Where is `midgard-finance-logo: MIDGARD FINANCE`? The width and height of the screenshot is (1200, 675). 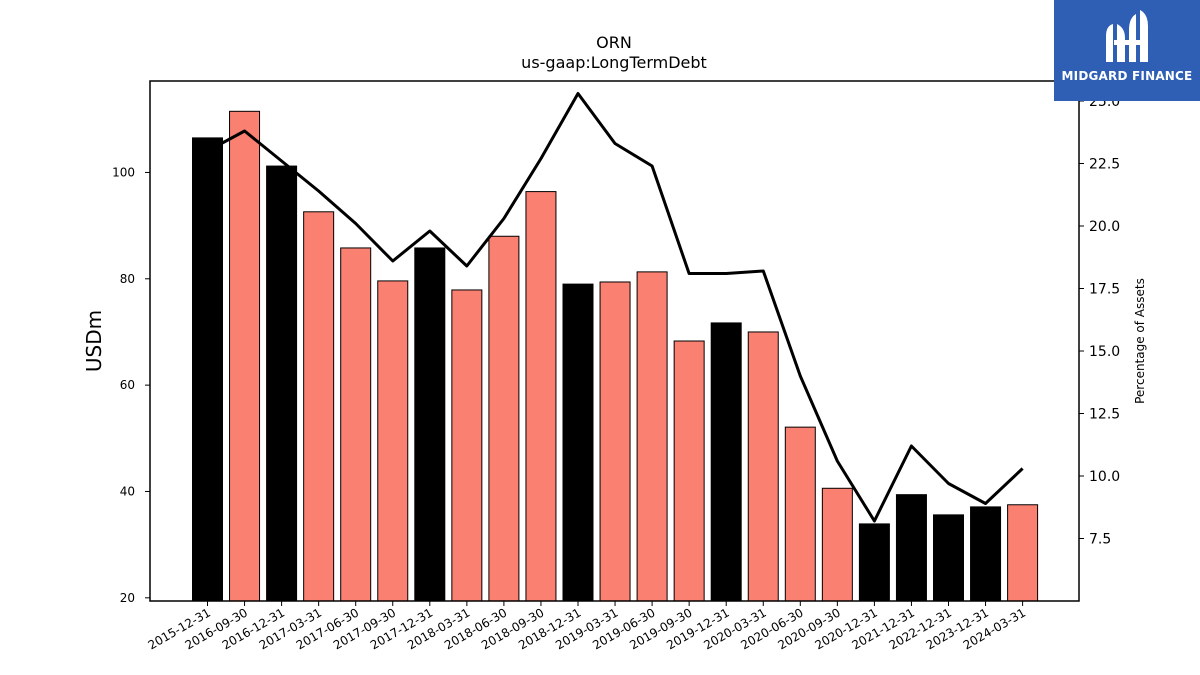 midgard-finance-logo: MIDGARD FINANCE is located at coordinates (1127, 50).